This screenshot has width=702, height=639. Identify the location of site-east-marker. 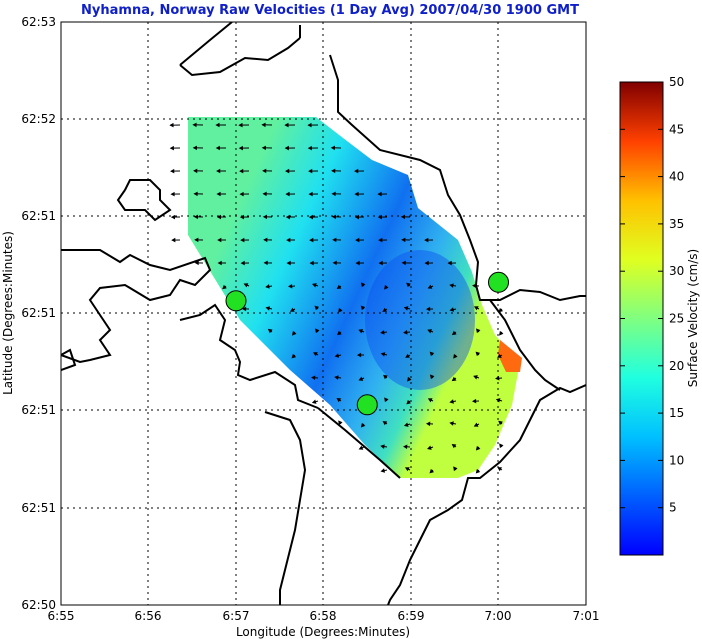
(498, 282).